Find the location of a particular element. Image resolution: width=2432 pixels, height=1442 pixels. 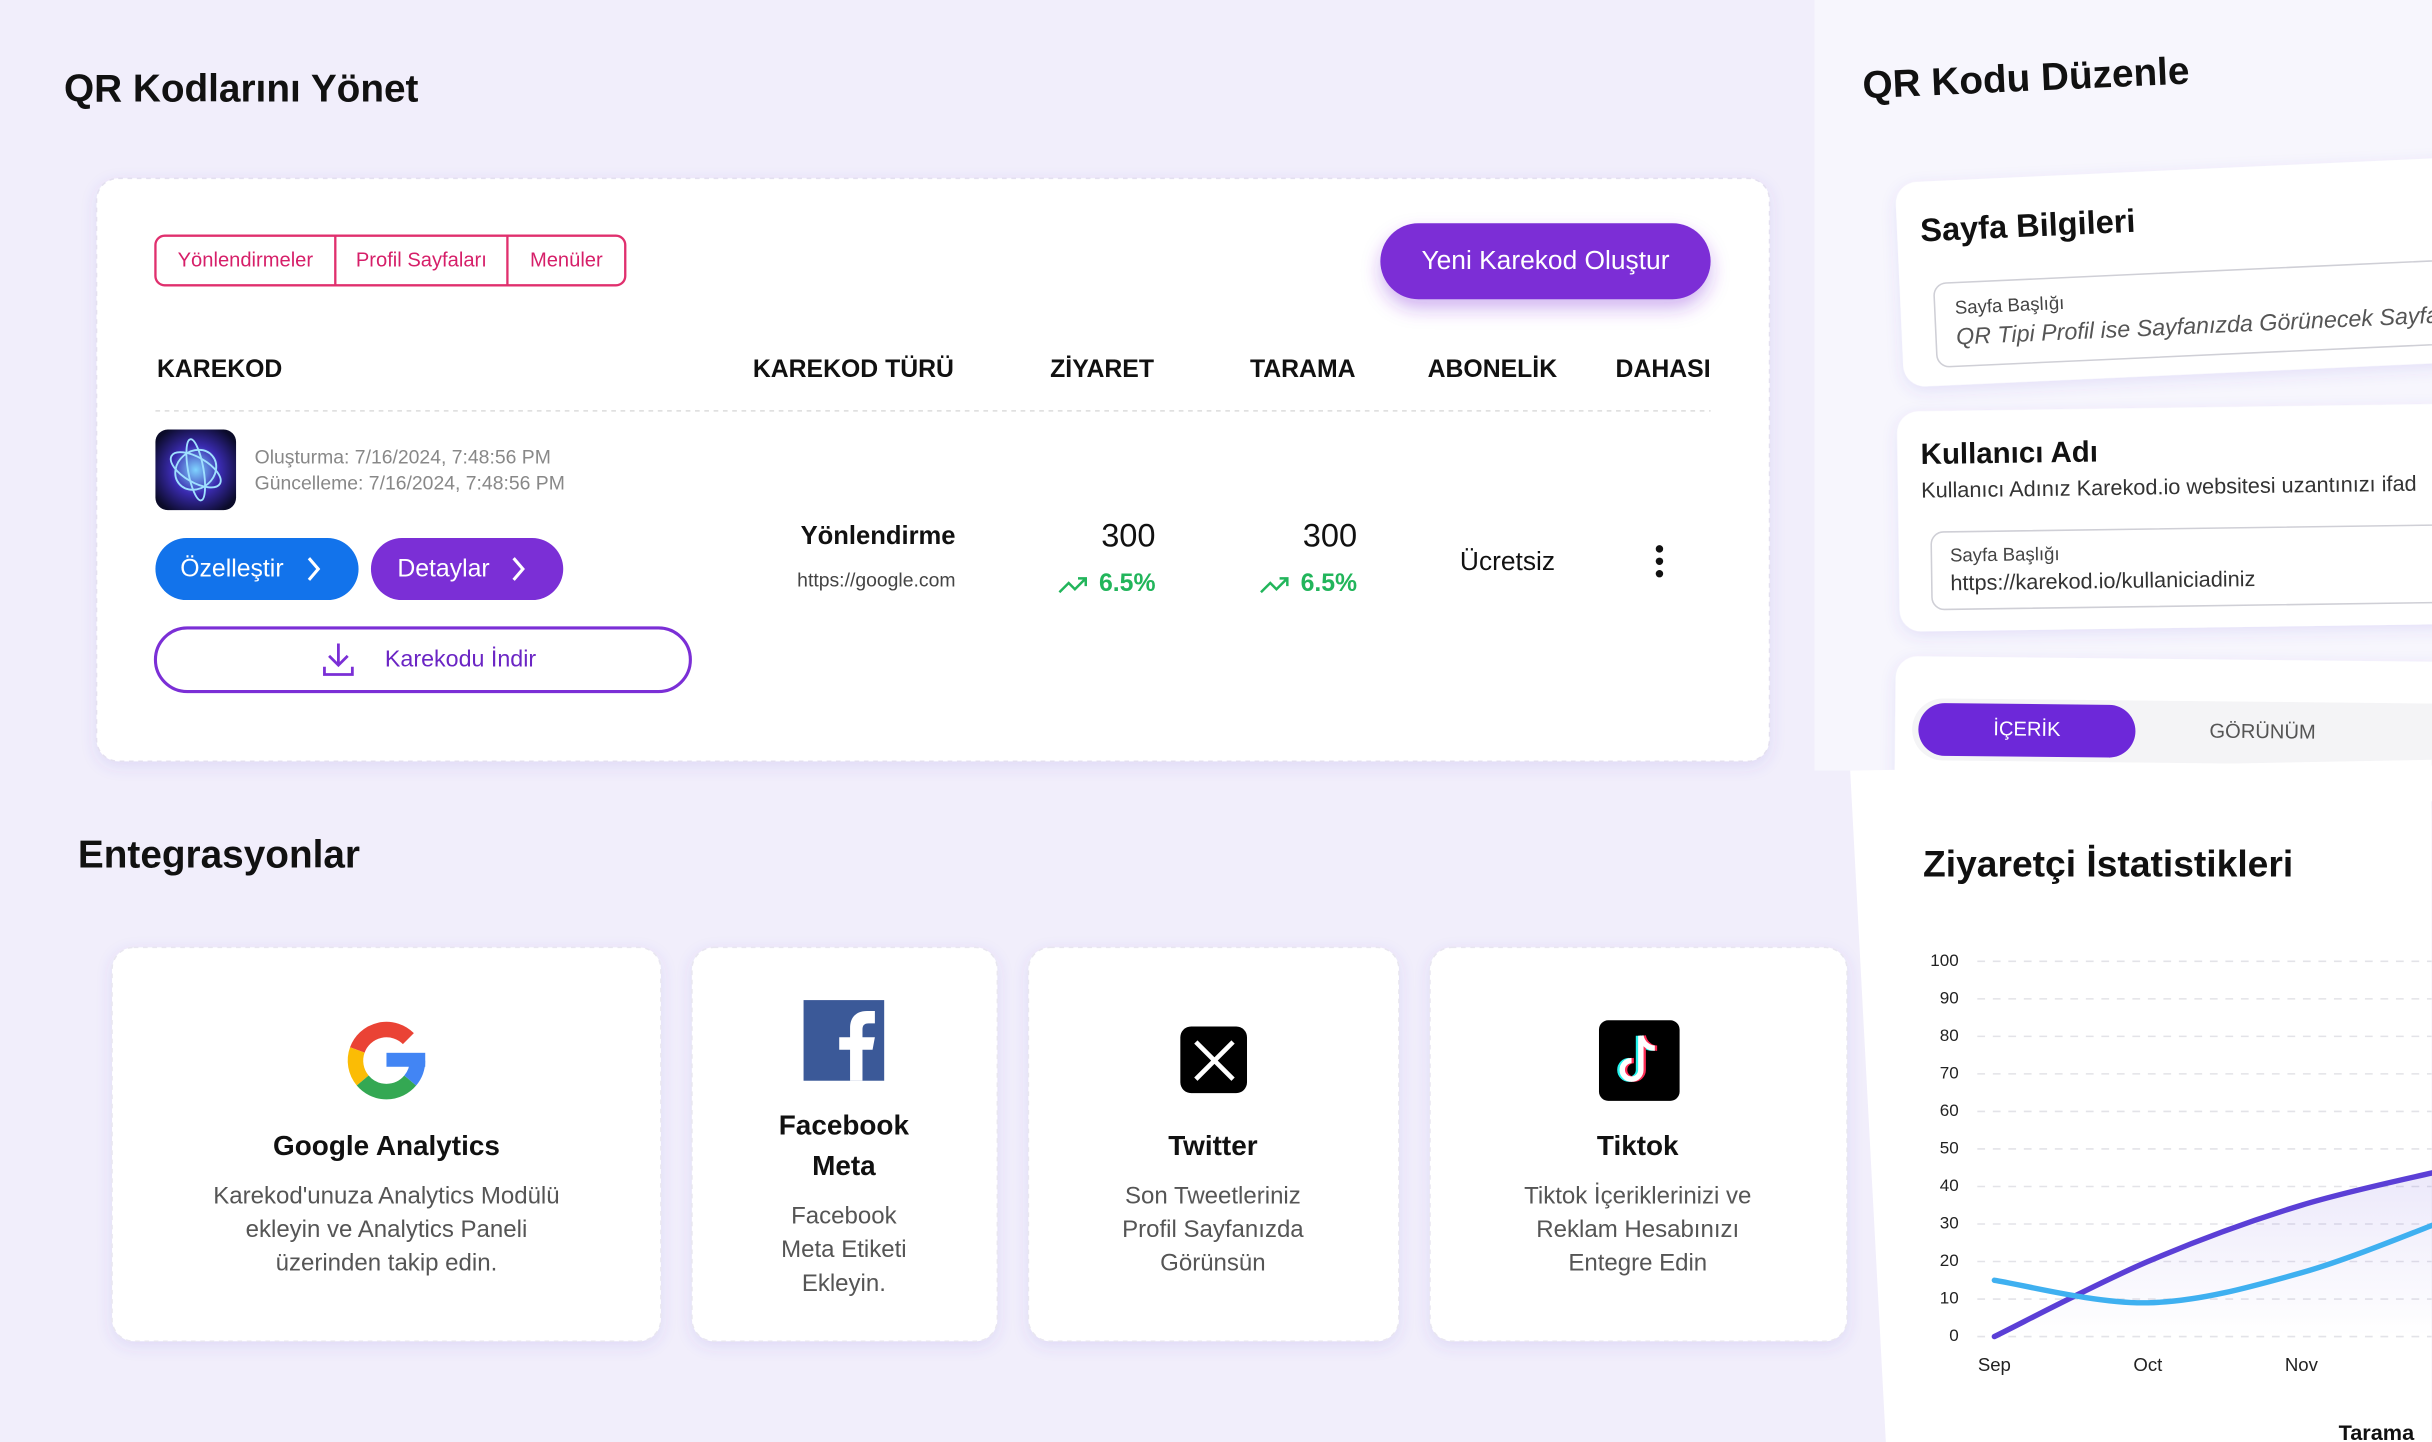

integration-title: Twitter is located at coordinates (1212, 1145).